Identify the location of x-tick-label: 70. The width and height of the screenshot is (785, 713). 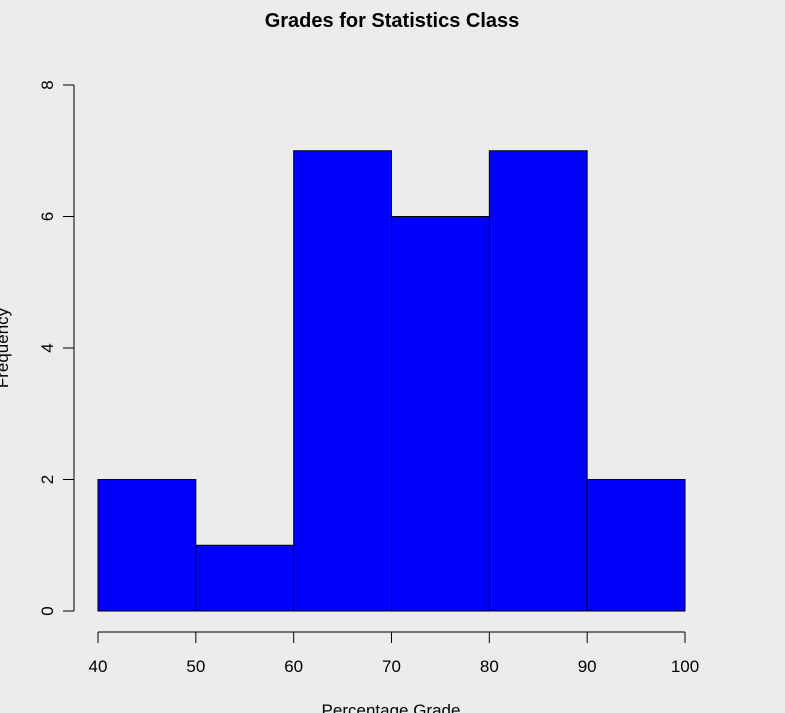
(391, 666).